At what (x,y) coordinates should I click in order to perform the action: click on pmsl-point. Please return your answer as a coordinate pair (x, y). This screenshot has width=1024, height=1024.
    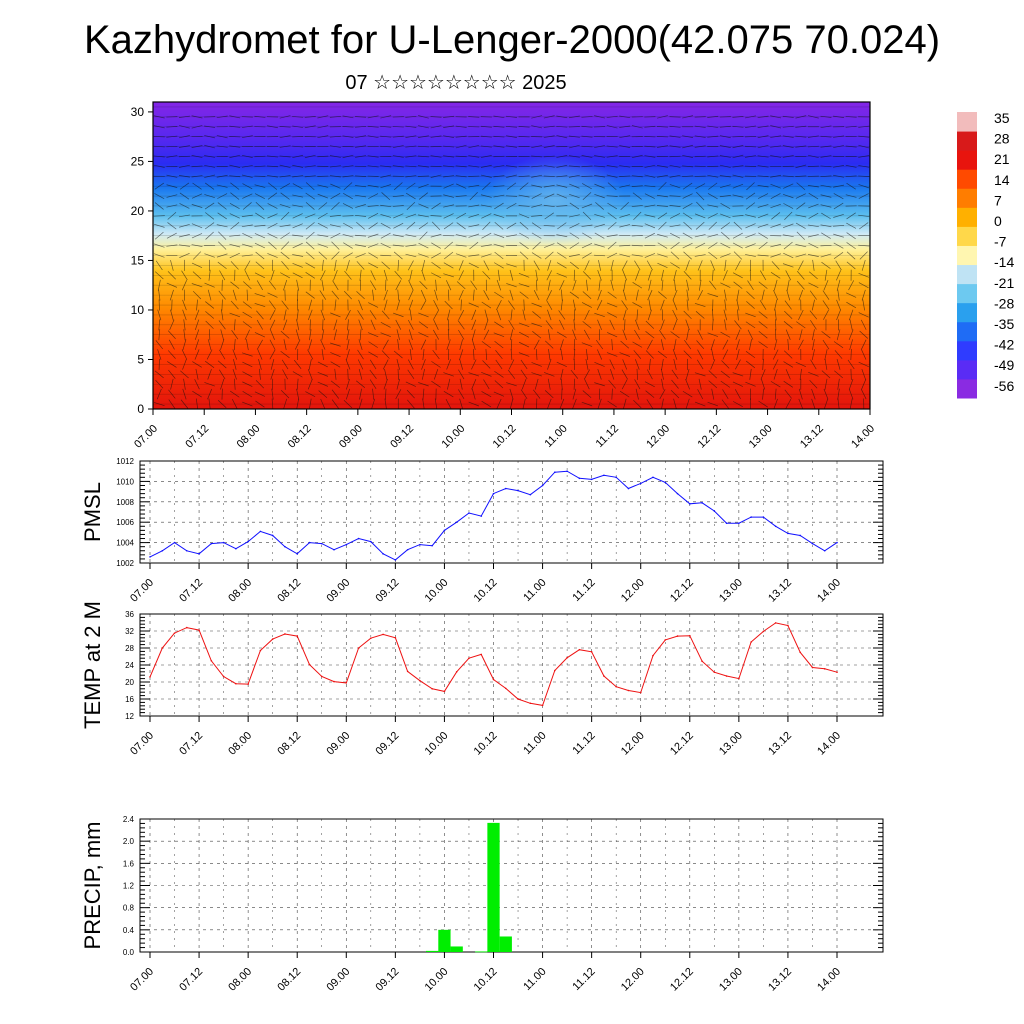
    Looking at the image, I should click on (444, 530).